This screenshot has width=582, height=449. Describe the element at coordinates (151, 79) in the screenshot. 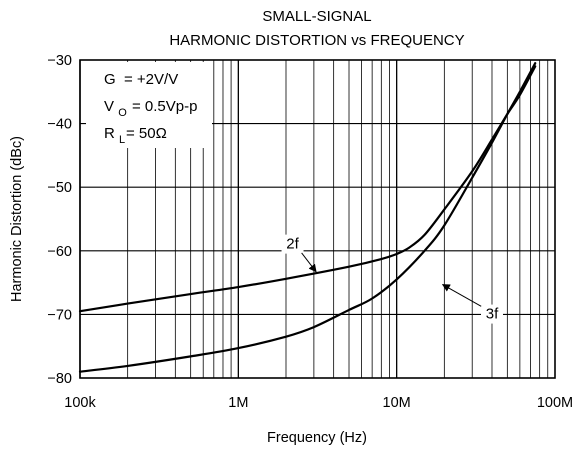

I see `condition-gain-value: = +2V/V` at that location.